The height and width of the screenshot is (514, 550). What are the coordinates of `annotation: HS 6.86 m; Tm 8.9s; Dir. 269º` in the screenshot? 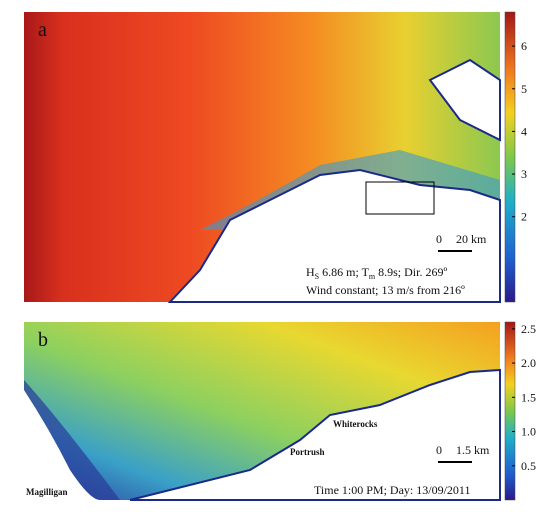 It's located at (376, 273).